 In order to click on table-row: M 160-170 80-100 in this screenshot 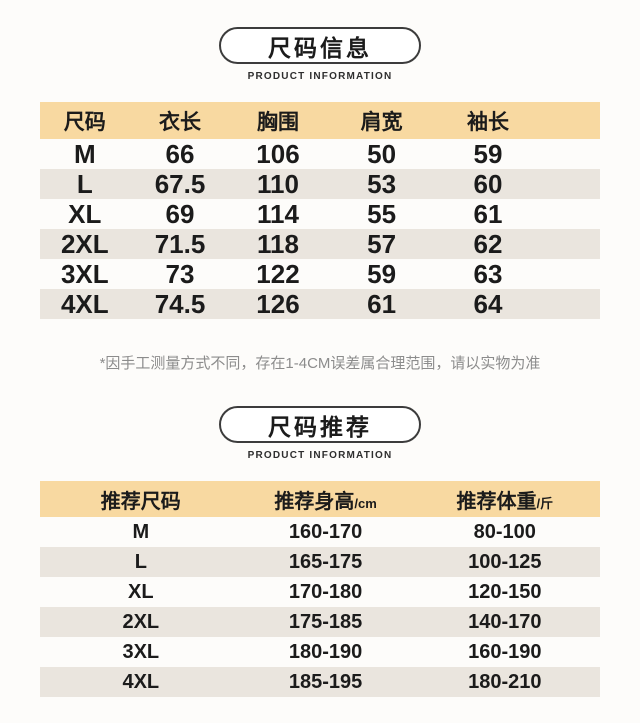, I will do `click(320, 532)`.